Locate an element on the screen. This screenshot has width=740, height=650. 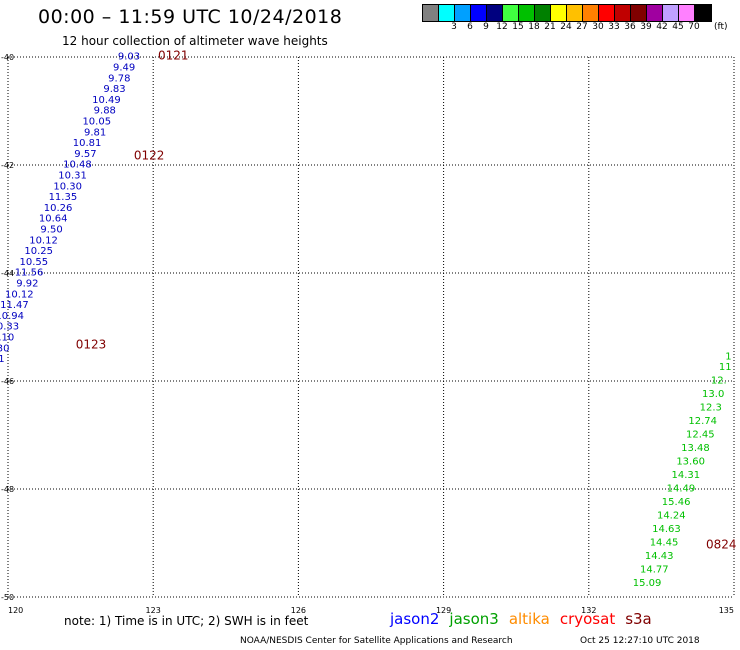
color-scale-label: 45 is located at coordinates (678, 27).